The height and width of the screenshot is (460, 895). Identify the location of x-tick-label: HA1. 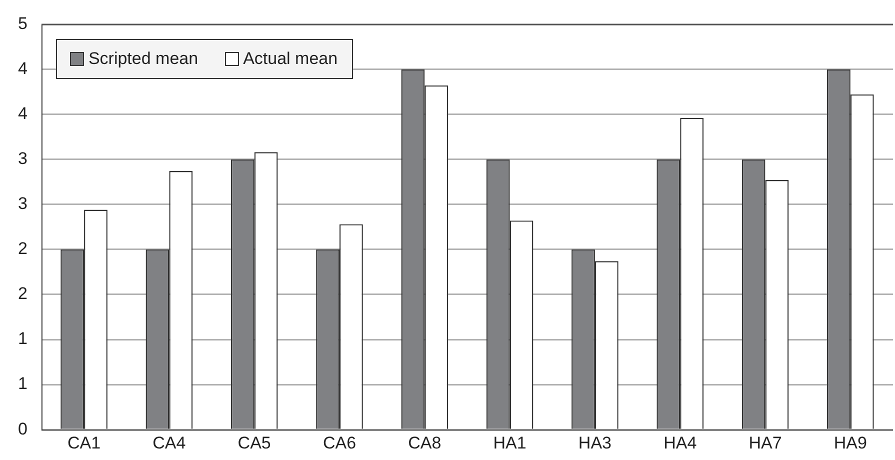
(509, 442).